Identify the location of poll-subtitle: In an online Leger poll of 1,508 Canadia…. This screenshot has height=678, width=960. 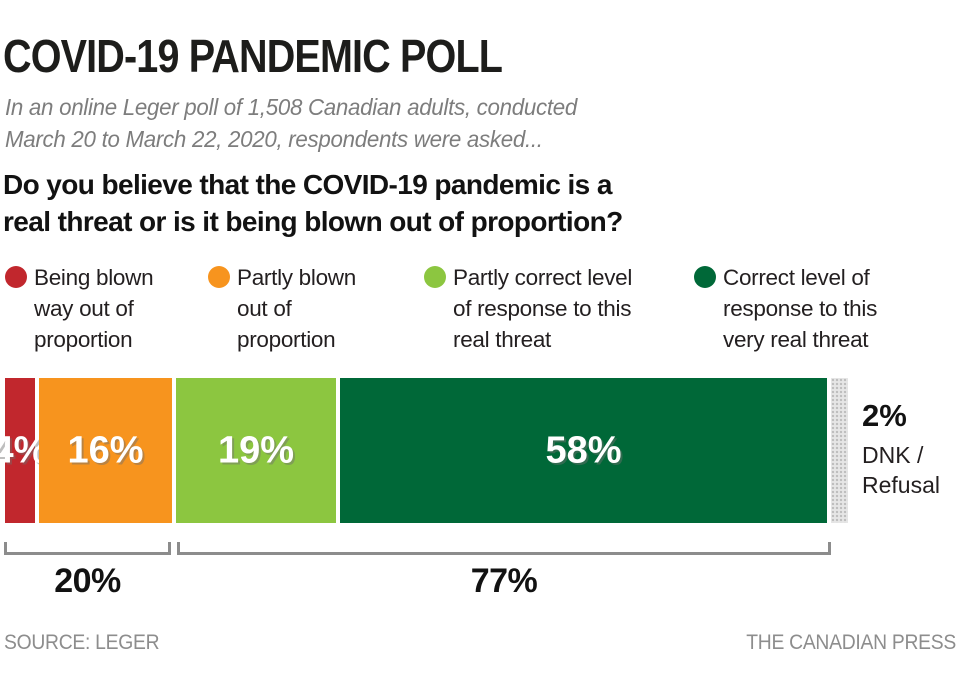
(291, 123).